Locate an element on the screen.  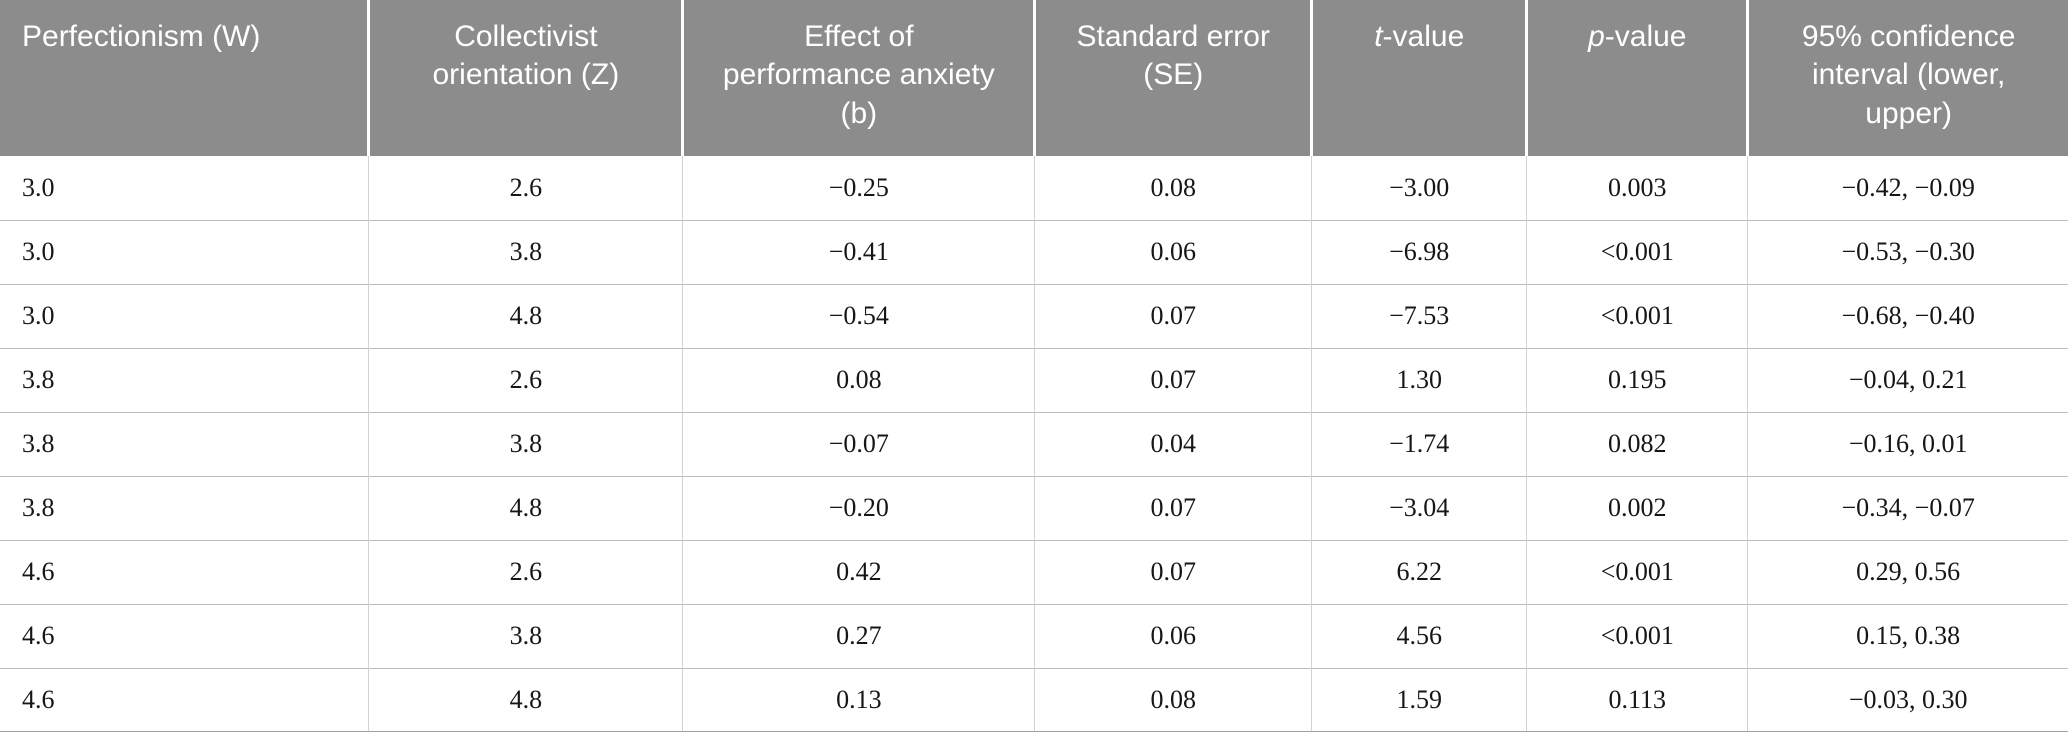
table-cell: −7.53 is located at coordinates (1419, 315).